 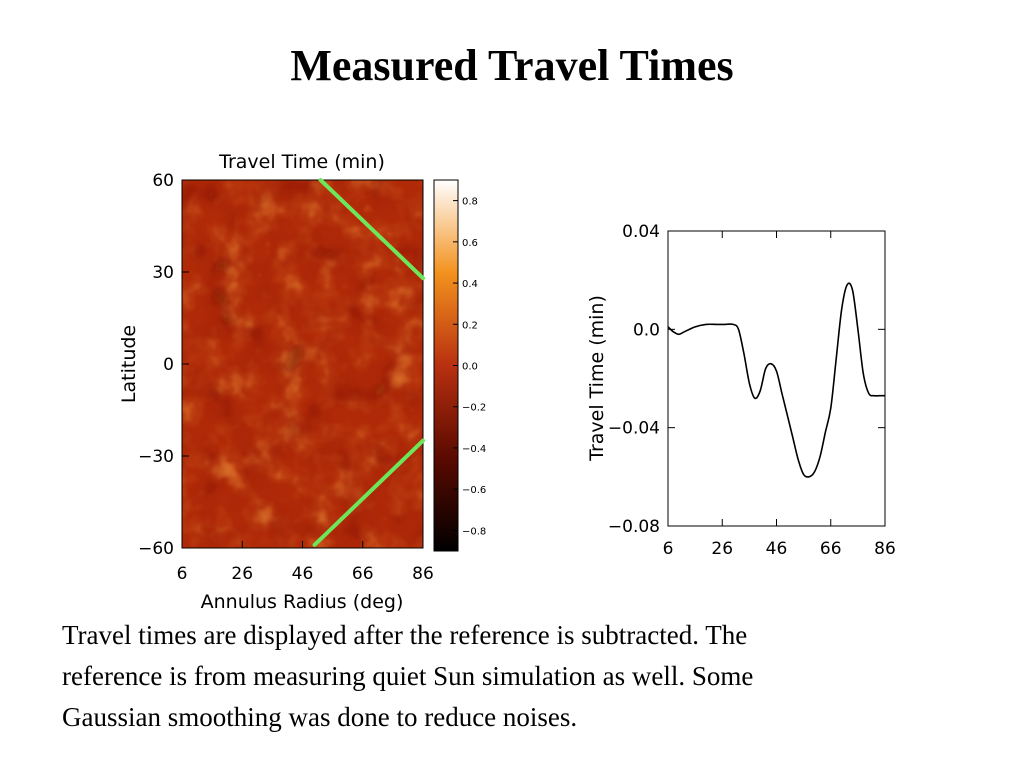 What do you see at coordinates (474, 408) in the screenshot?
I see `colorbar-tick-label: −0.2` at bounding box center [474, 408].